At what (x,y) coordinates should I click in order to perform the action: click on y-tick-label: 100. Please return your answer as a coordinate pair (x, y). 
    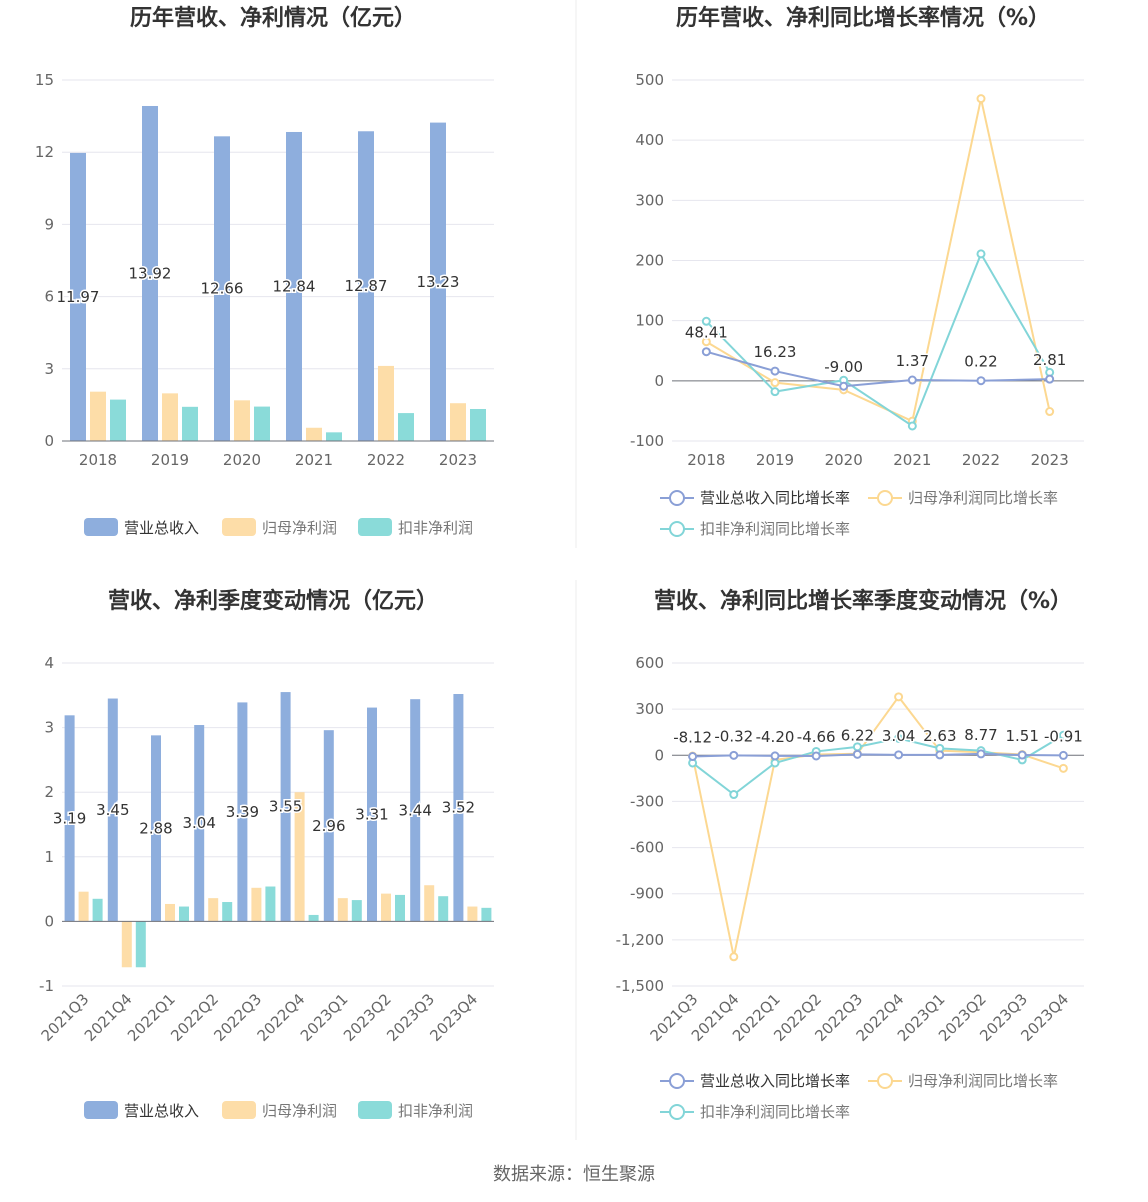
    Looking at the image, I should click on (649, 321).